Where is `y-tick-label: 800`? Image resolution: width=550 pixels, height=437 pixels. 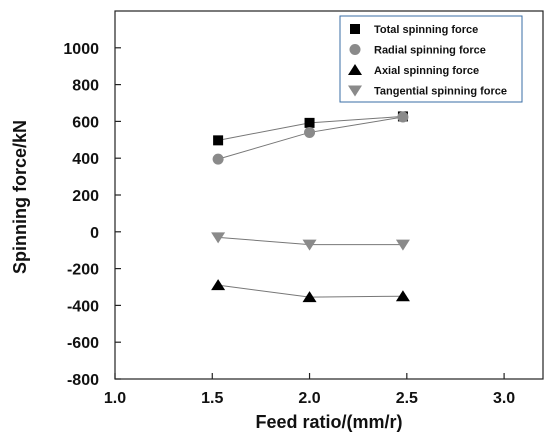 y-tick-label: 800 is located at coordinates (85, 86).